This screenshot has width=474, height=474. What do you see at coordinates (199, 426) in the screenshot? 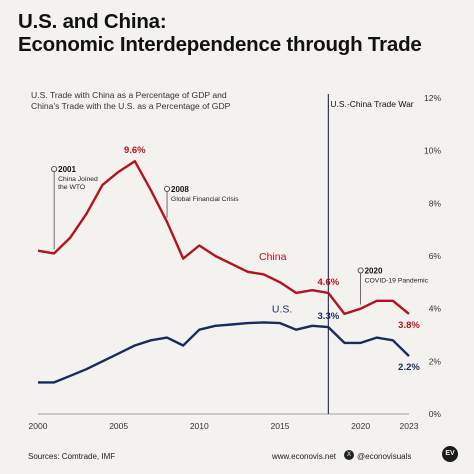
I see `x-tick-label: 2010` at bounding box center [199, 426].